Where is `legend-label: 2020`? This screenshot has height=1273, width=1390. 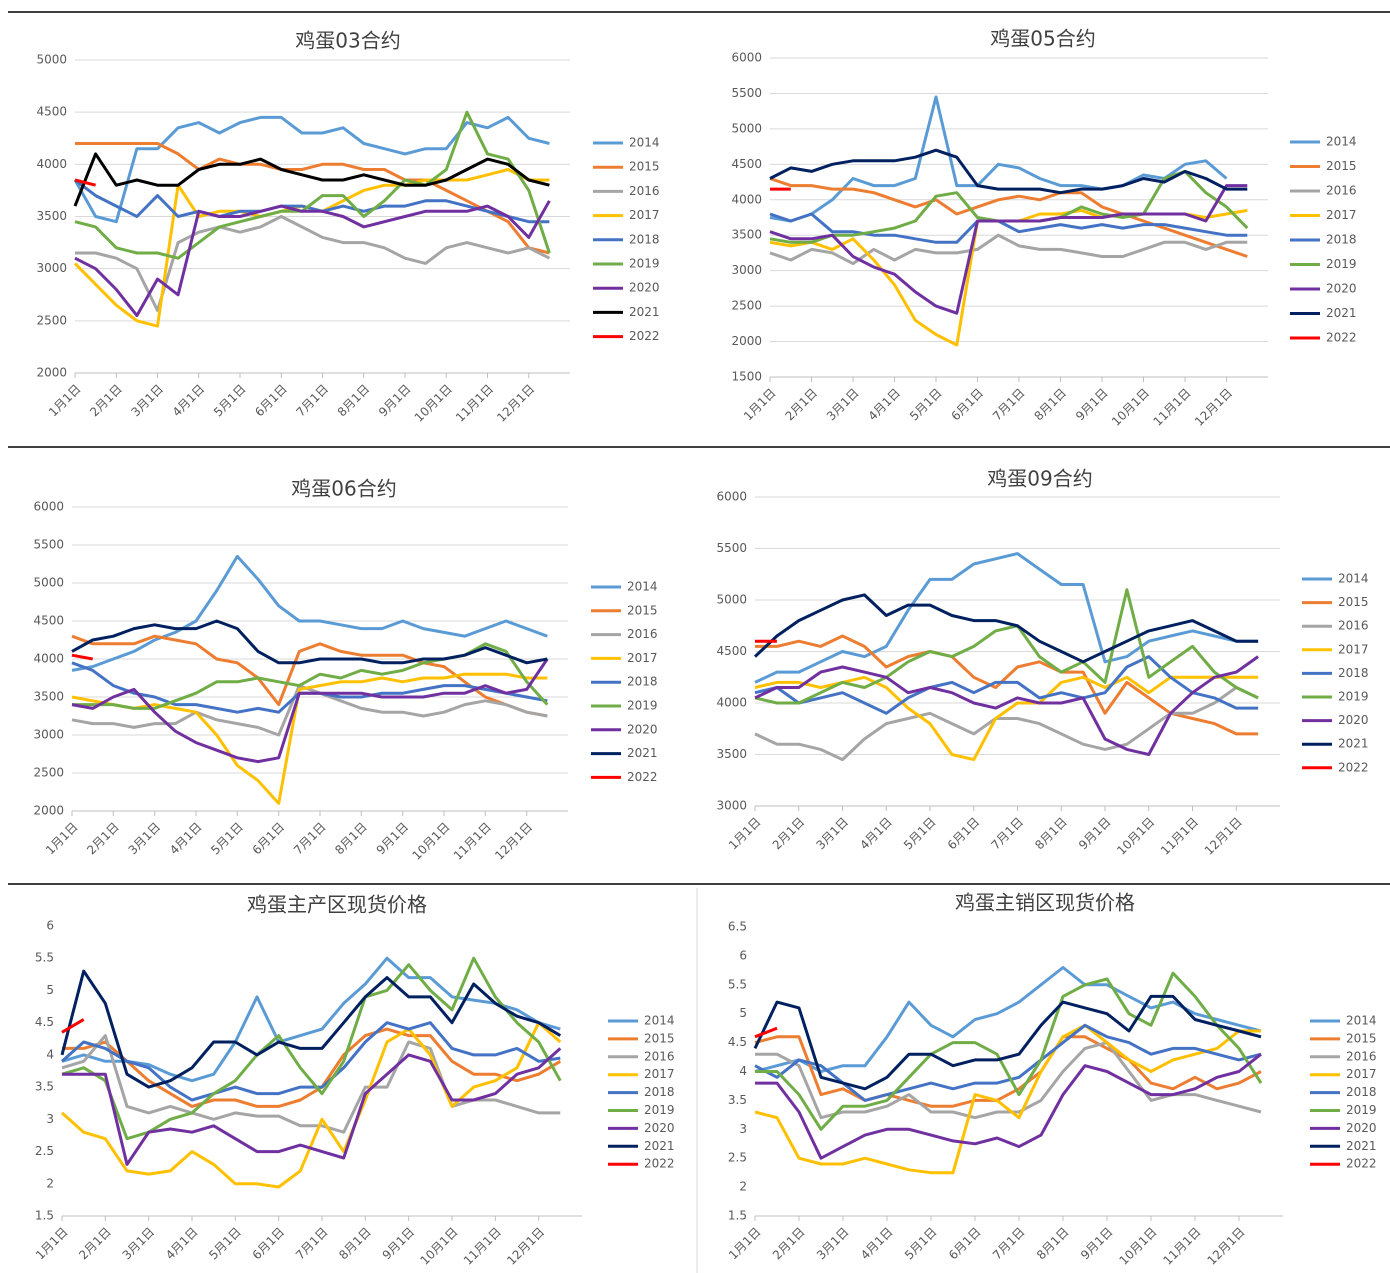 legend-label: 2020 is located at coordinates (1353, 720).